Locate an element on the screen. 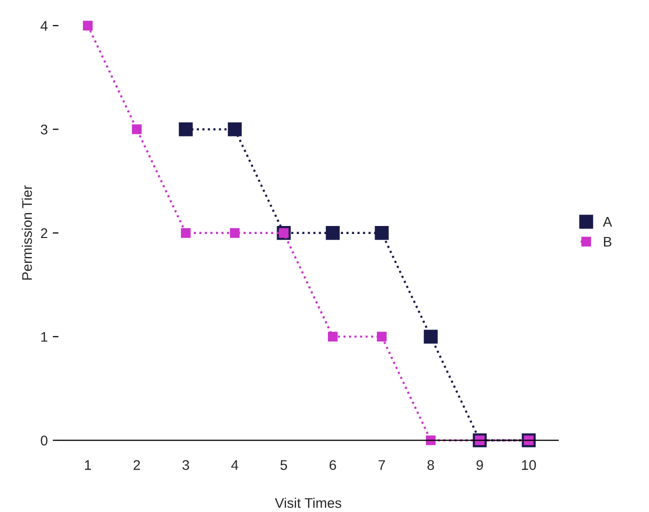 Image resolution: width=649 pixels, height=512 pixels. x-tick-label: 7 is located at coordinates (381, 465).